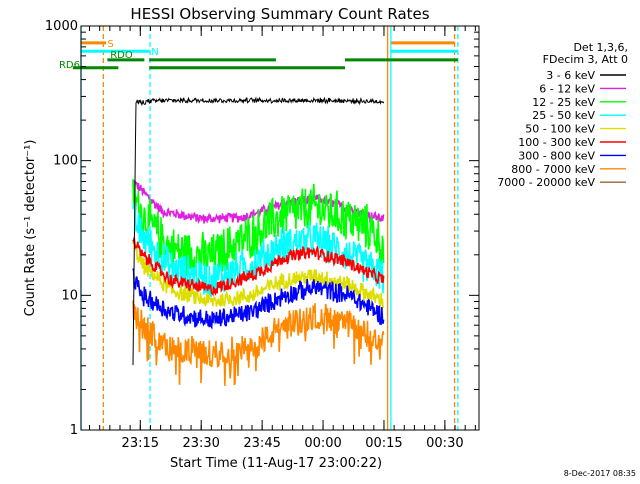 This screenshot has width=640, height=484. I want to click on legend-label: 50 - 100 keV, so click(560, 129).